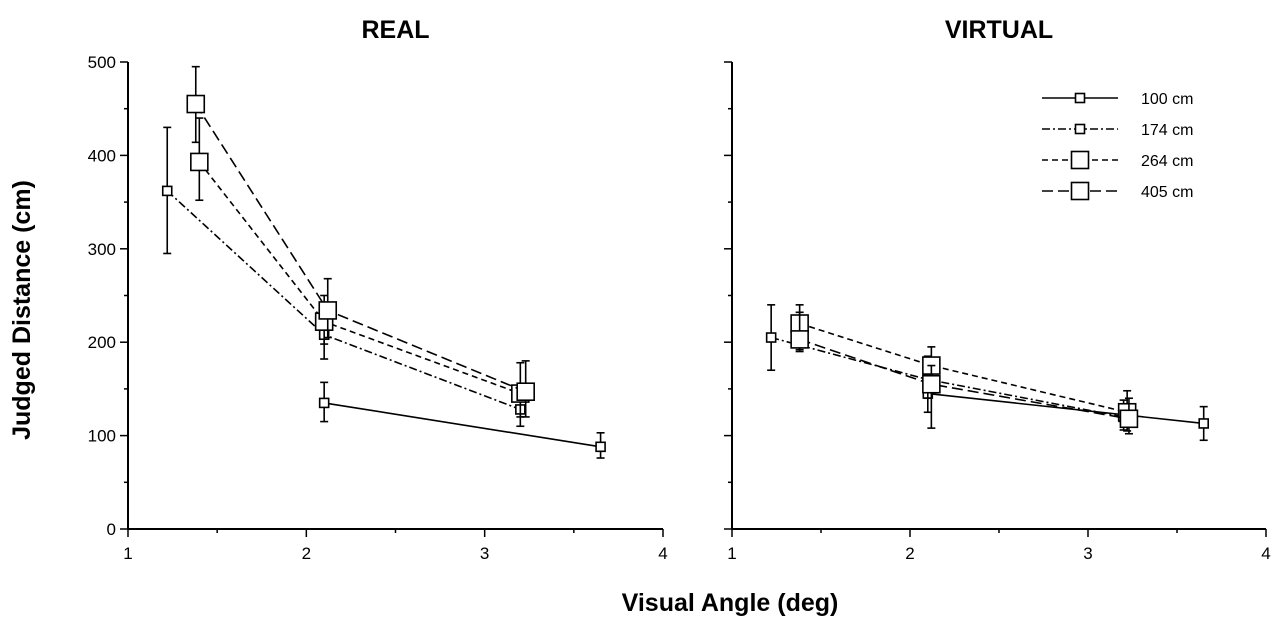  What do you see at coordinates (1167, 99) in the screenshot?
I see `legend-label: 100 cm` at bounding box center [1167, 99].